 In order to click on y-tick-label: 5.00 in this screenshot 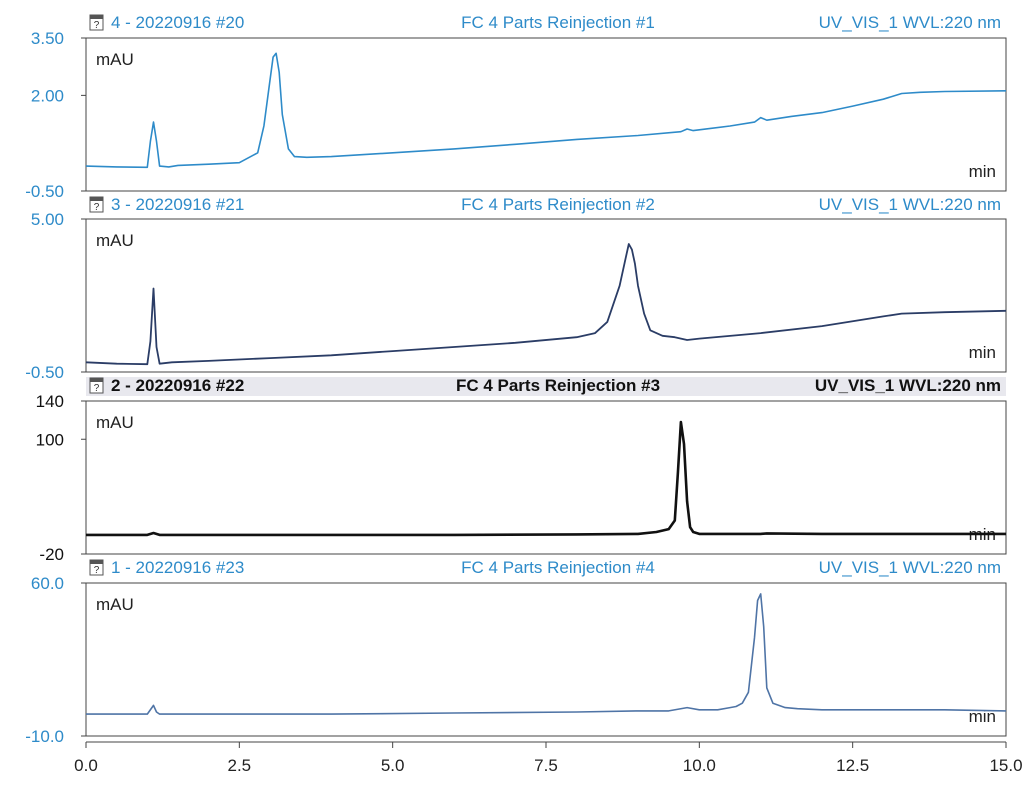, I will do `click(47, 219)`.